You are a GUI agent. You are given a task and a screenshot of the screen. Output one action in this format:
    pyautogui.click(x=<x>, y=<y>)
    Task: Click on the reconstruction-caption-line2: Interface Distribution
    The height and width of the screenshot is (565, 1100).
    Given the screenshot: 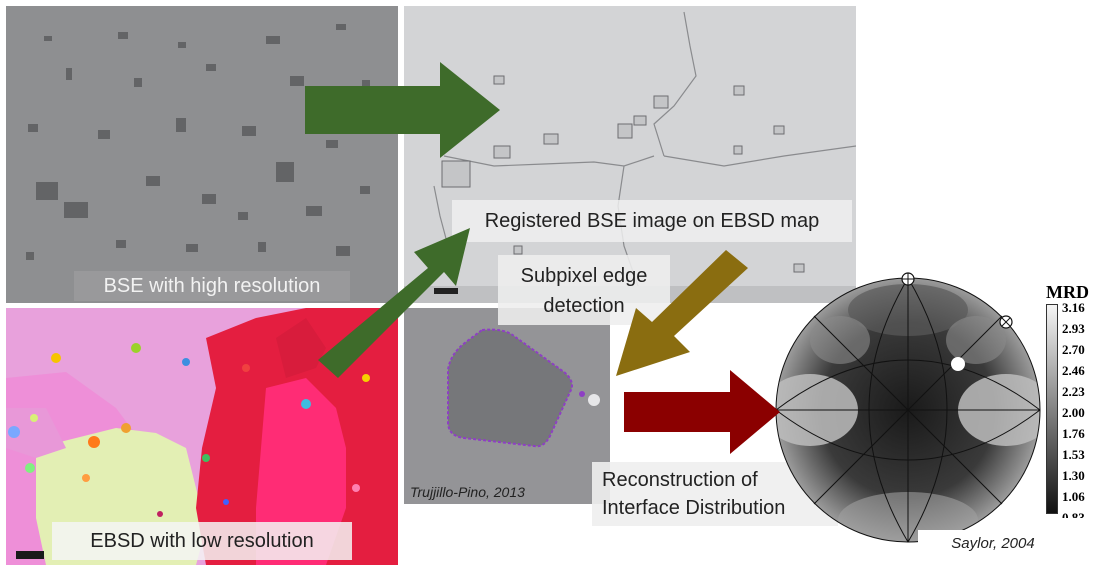 What is the action you would take?
    pyautogui.click(x=694, y=508)
    